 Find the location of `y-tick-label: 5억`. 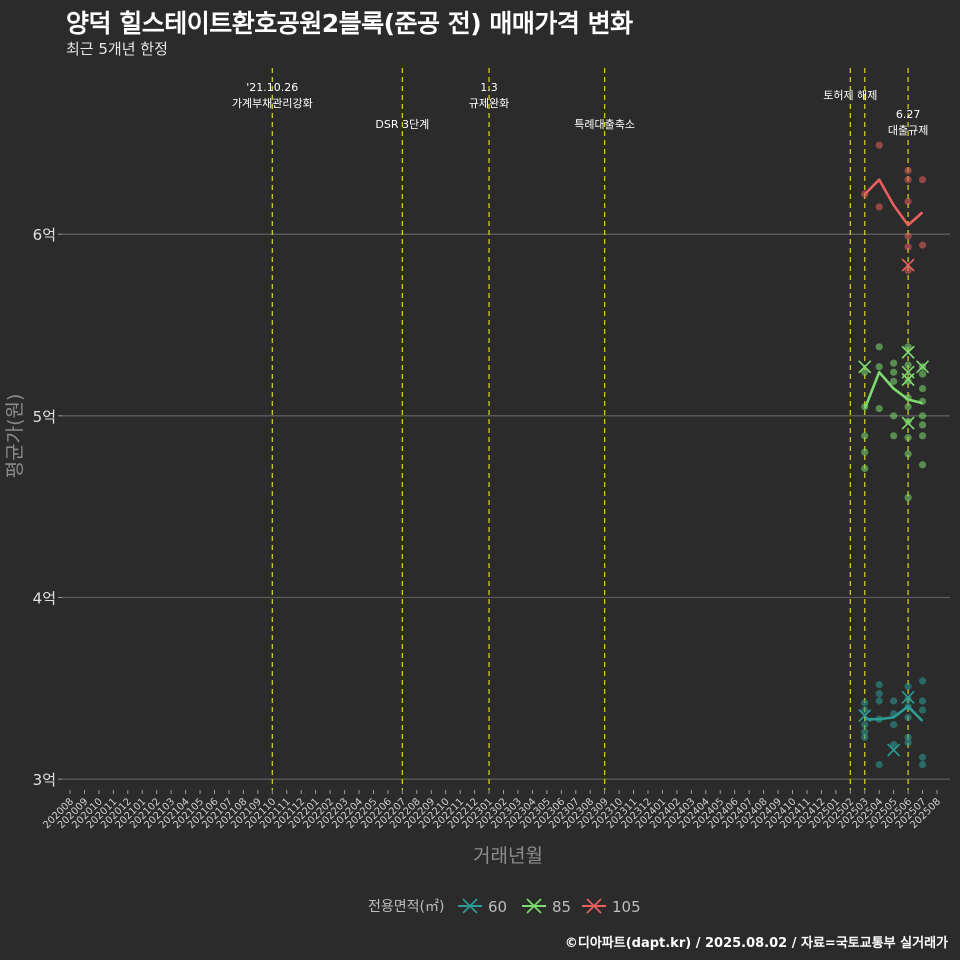

y-tick-label: 5억 is located at coordinates (44, 417).